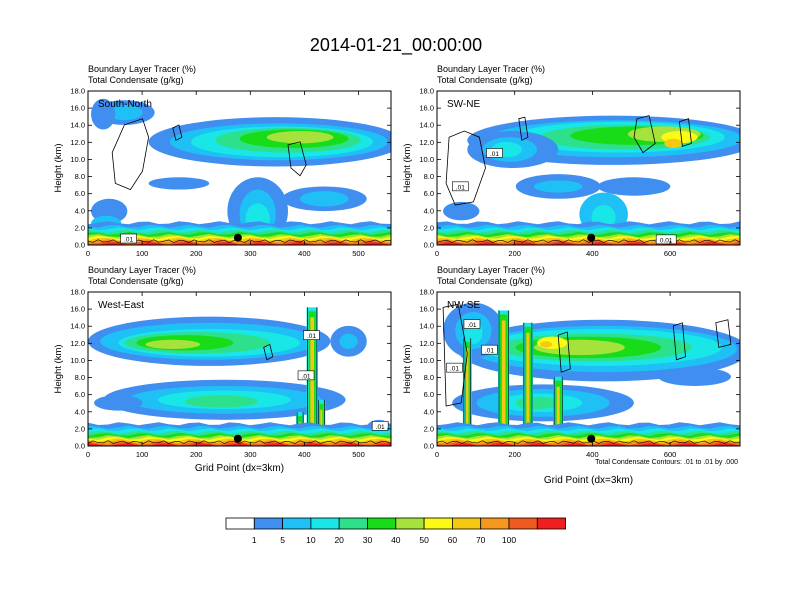 Image resolution: width=792 pixels, height=612 pixels. Describe the element at coordinates (396, 540) in the screenshot. I see `colorbar-label: 40` at that location.